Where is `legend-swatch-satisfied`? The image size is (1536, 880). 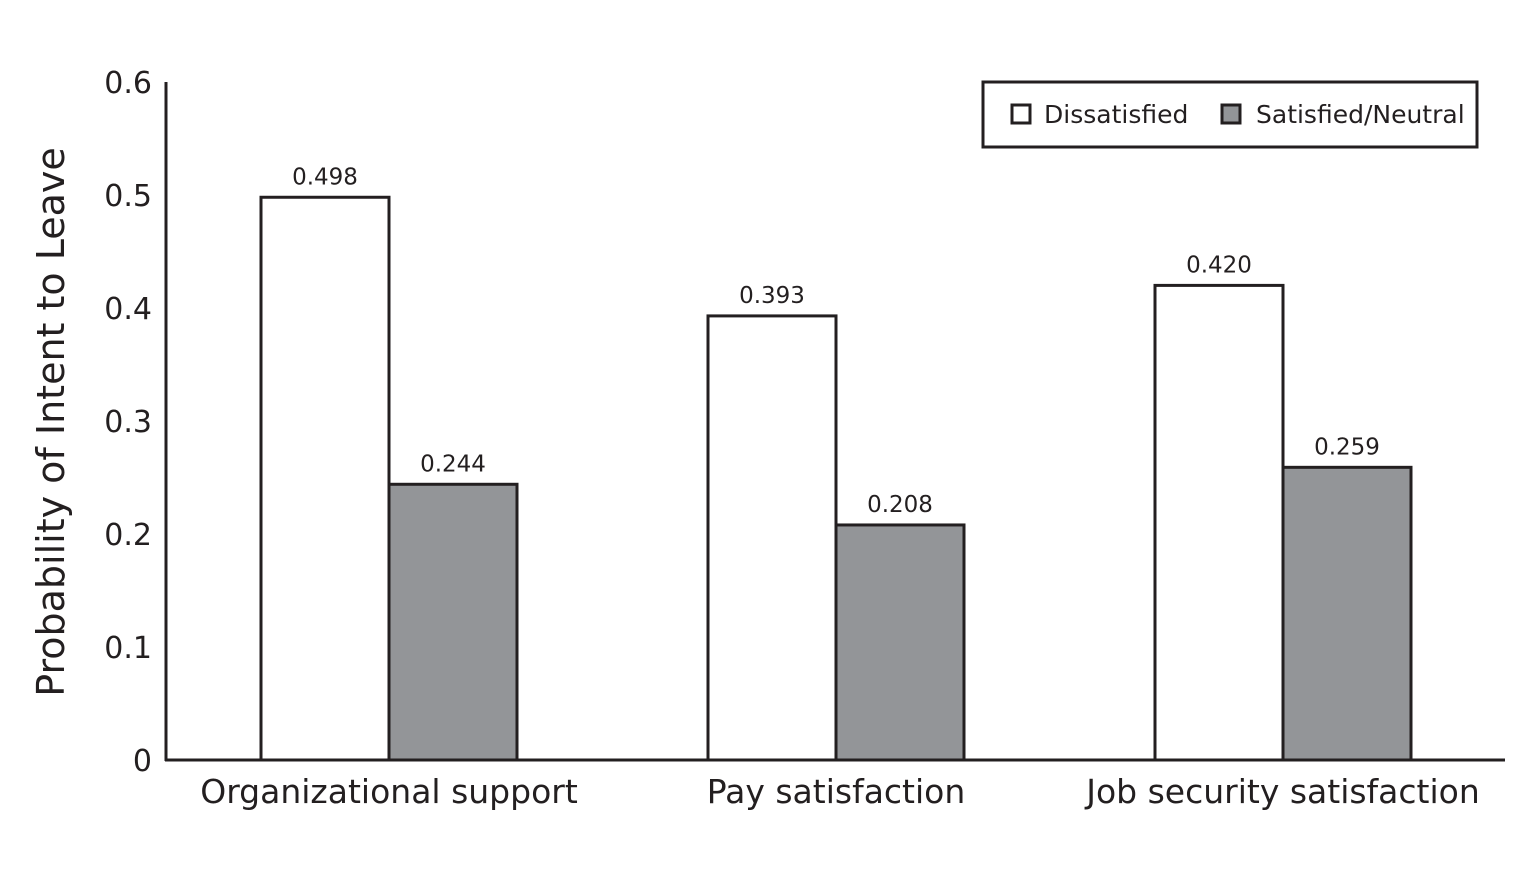
legend-swatch-satisfied is located at coordinates (1231, 114).